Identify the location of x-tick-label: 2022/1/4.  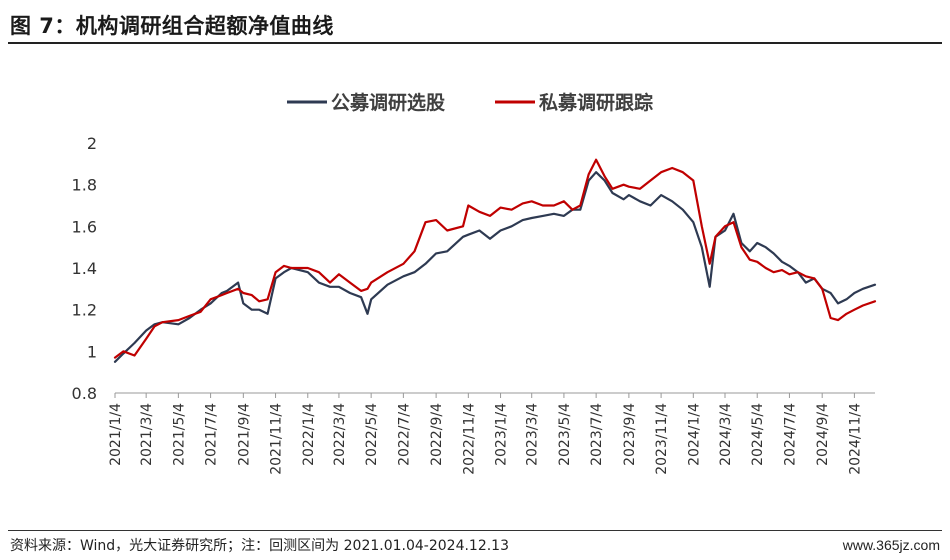
(309, 434).